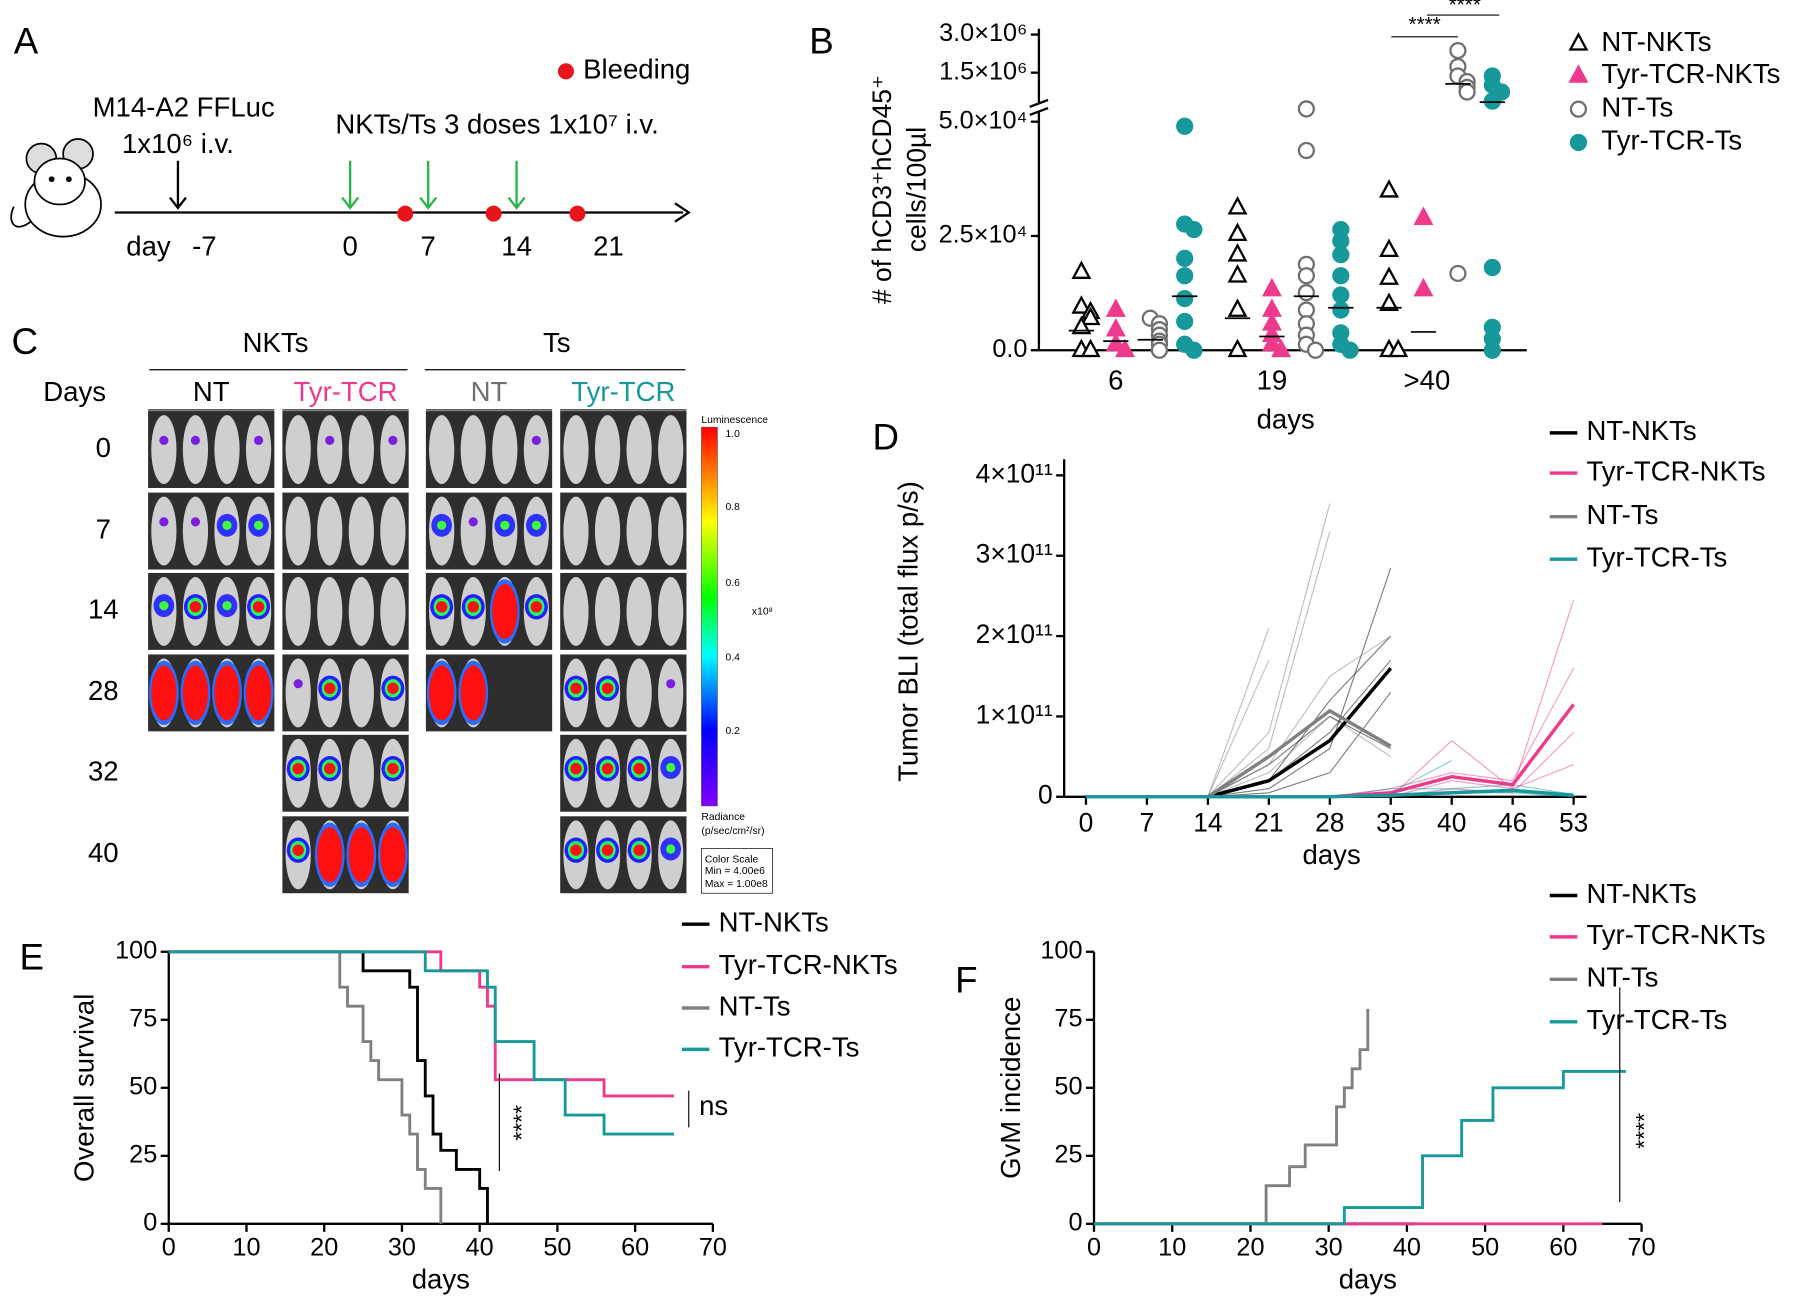 This screenshot has width=1800, height=1302. I want to click on day-row-label: 28, so click(103, 690).